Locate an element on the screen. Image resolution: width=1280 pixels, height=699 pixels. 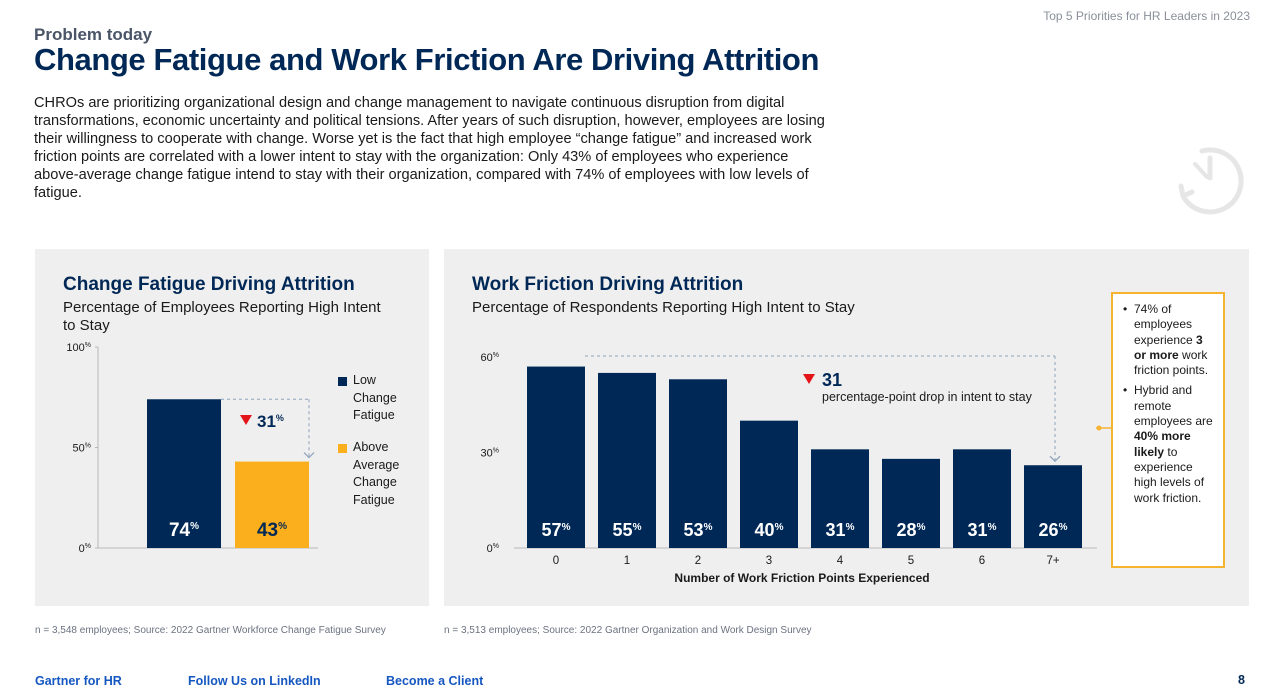
timer-icon is located at coordinates (1211, 181).